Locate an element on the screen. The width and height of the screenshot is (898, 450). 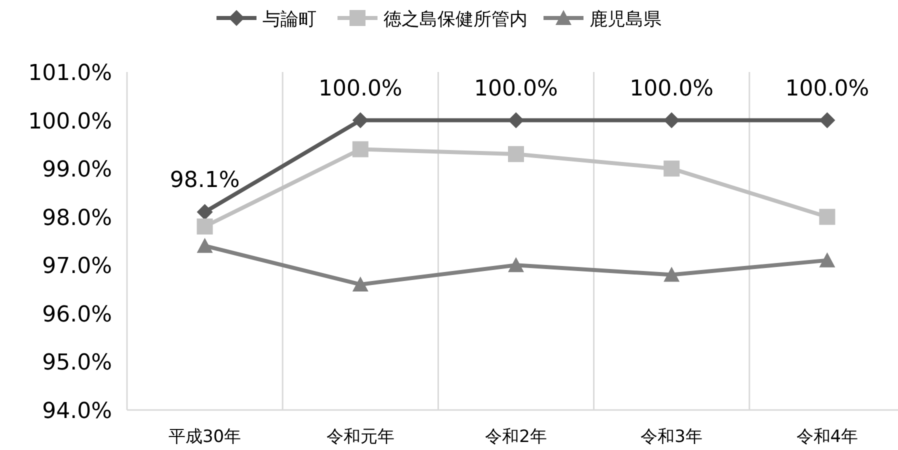
y-tick-label: 97.0% is located at coordinates (77, 267).